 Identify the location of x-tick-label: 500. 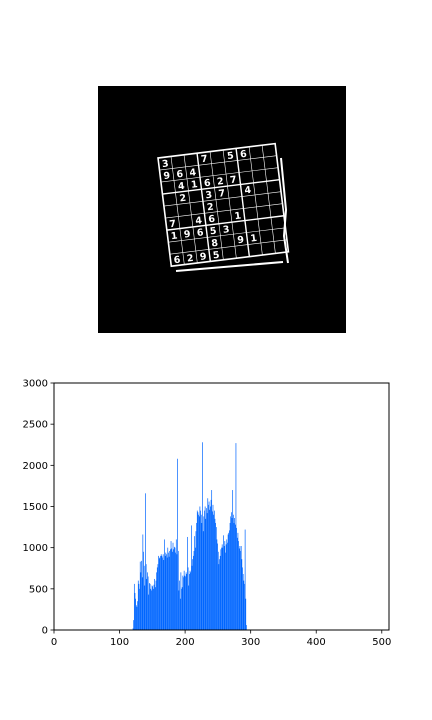
(381, 642).